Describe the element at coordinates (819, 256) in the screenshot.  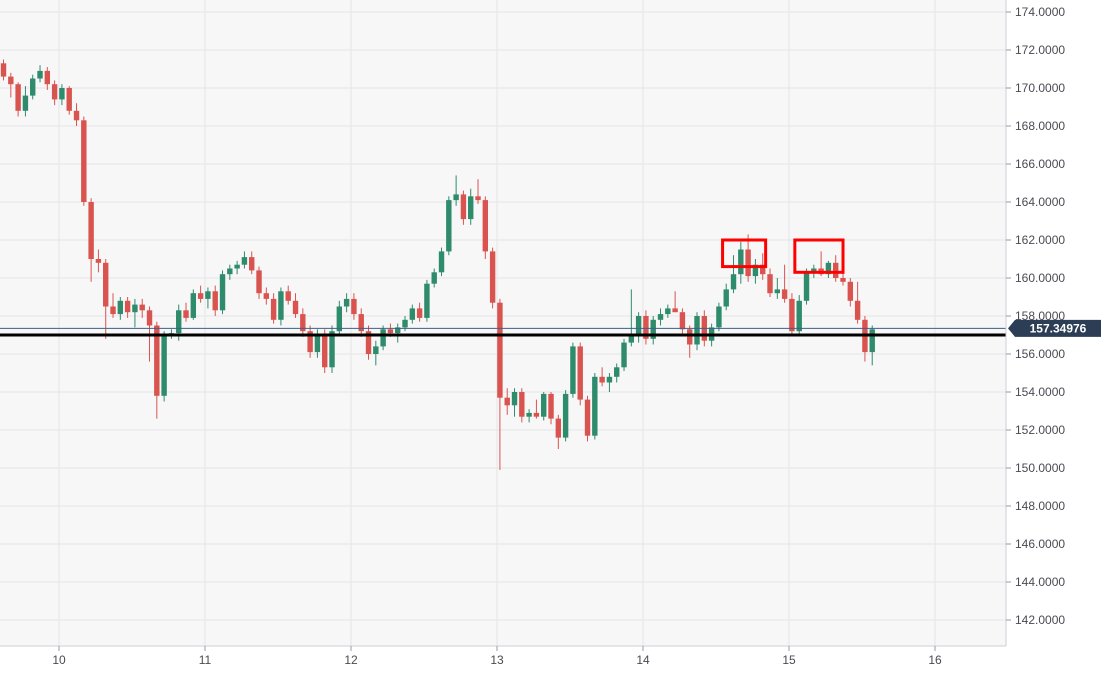
I see `highlight-box` at that location.